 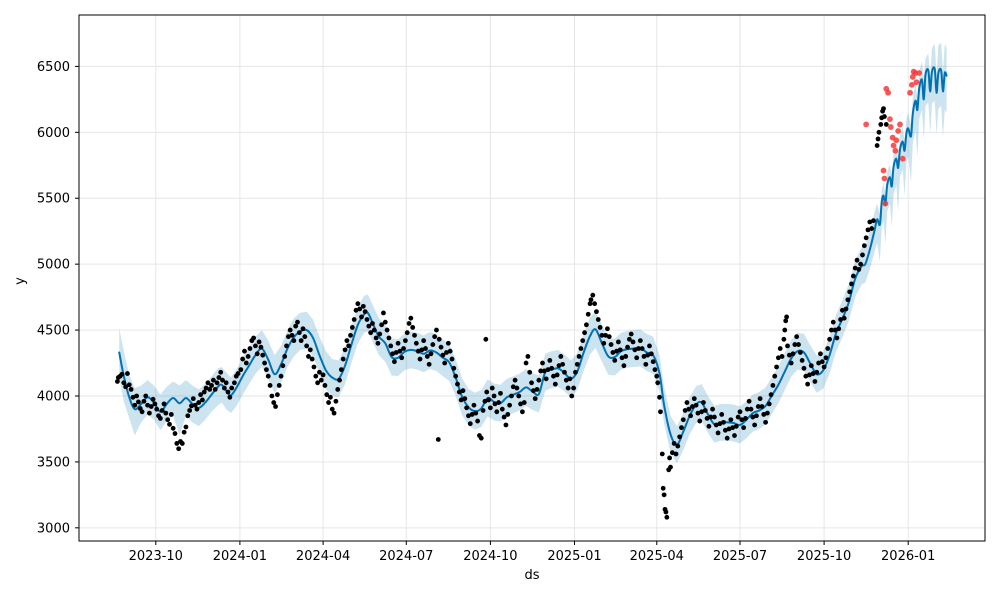 I want to click on y-tick-label: 6000, so click(x=53, y=133).